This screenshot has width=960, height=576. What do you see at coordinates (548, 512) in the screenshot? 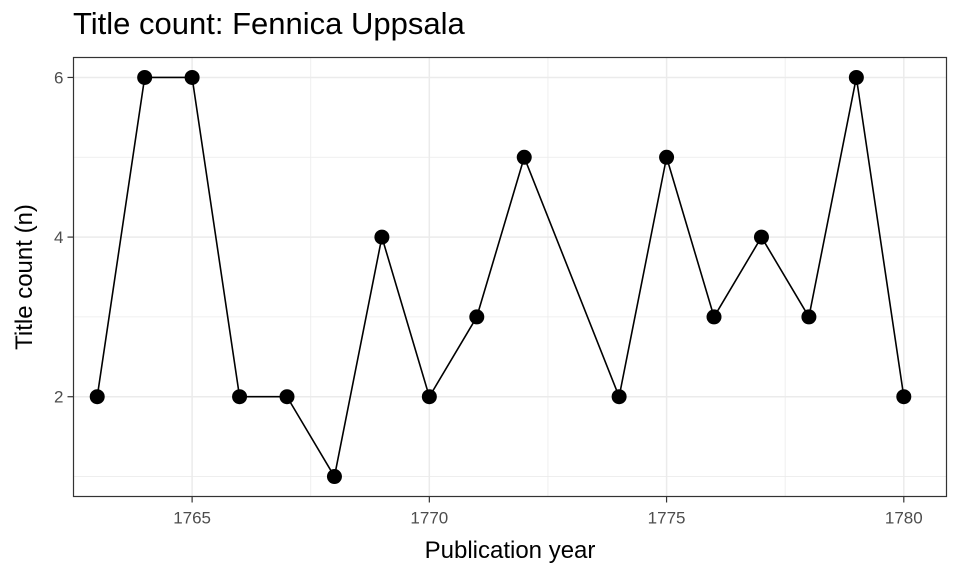
I see `x-axis: 1765 1770 1775 1780` at bounding box center [548, 512].